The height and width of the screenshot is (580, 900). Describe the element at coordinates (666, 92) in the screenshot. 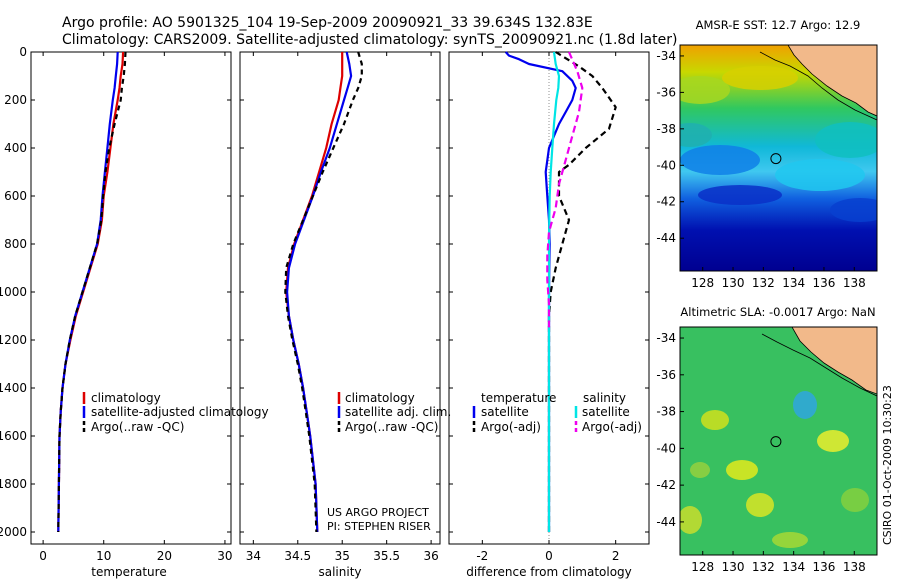

I see `sst_map-ytick-label: -36` at that location.